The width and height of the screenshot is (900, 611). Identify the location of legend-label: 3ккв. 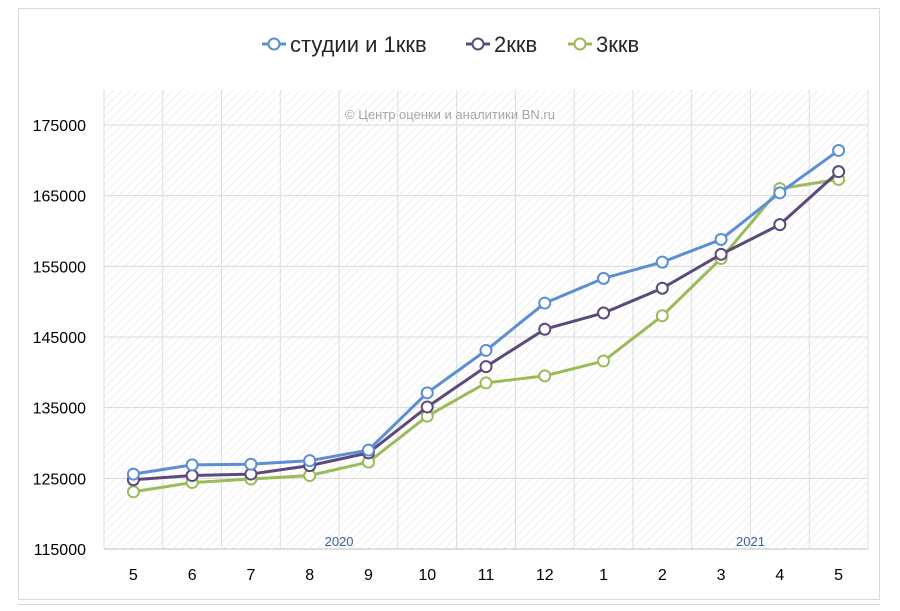
(617, 44).